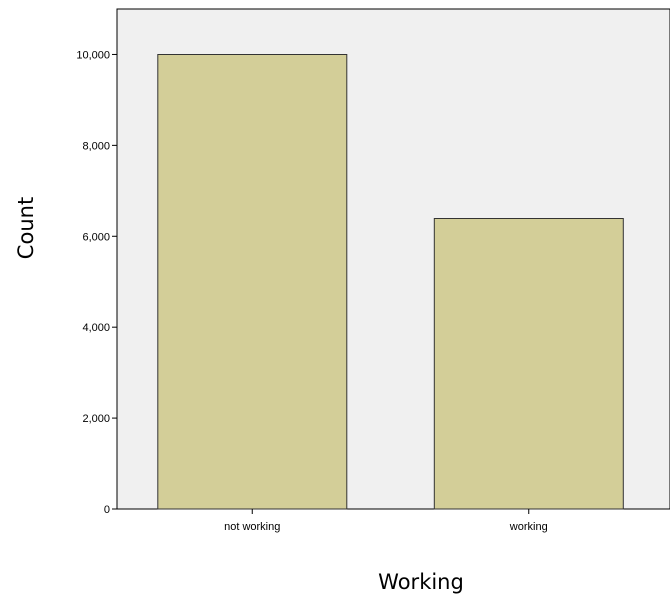 Image resolution: width=670 pixels, height=597 pixels. Describe the element at coordinates (386, 521) in the screenshot. I see `x-axis: not working working` at that location.